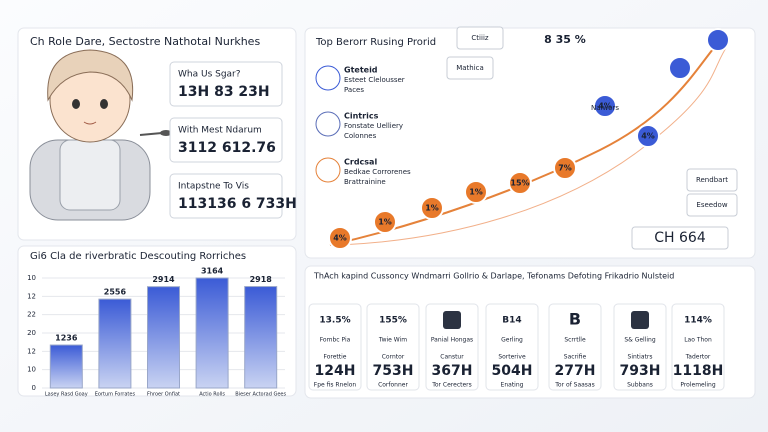 This screenshot has width=768, height=432. I want to click on callout-label: 8 35 %, so click(565, 39).